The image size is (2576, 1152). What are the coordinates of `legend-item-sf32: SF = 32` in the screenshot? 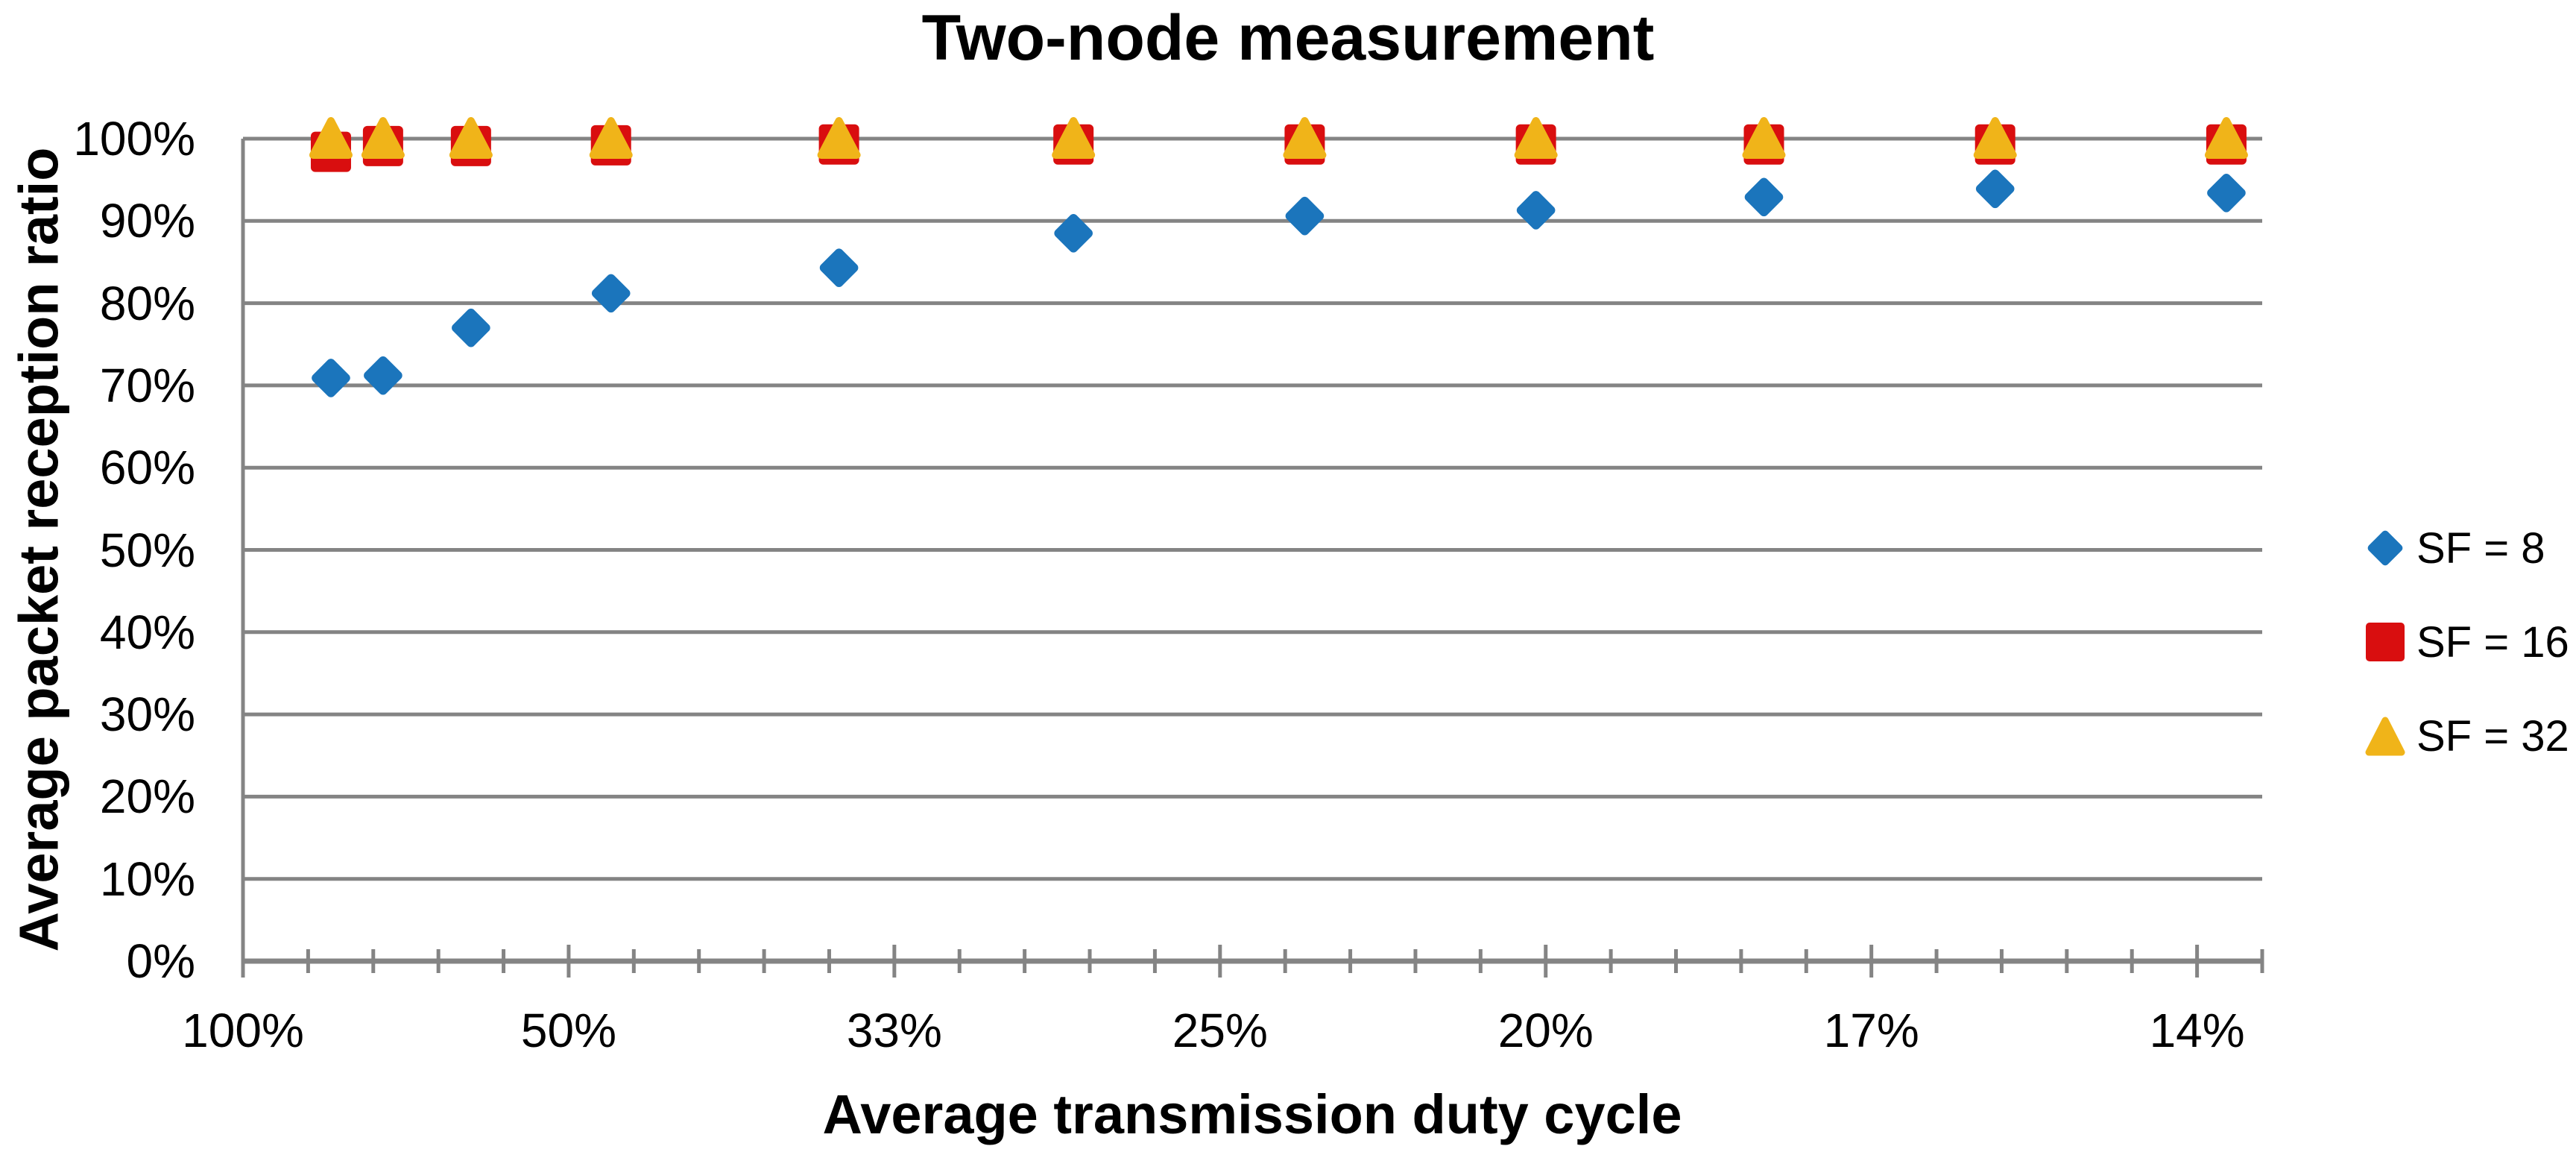 It's located at (2466, 736).